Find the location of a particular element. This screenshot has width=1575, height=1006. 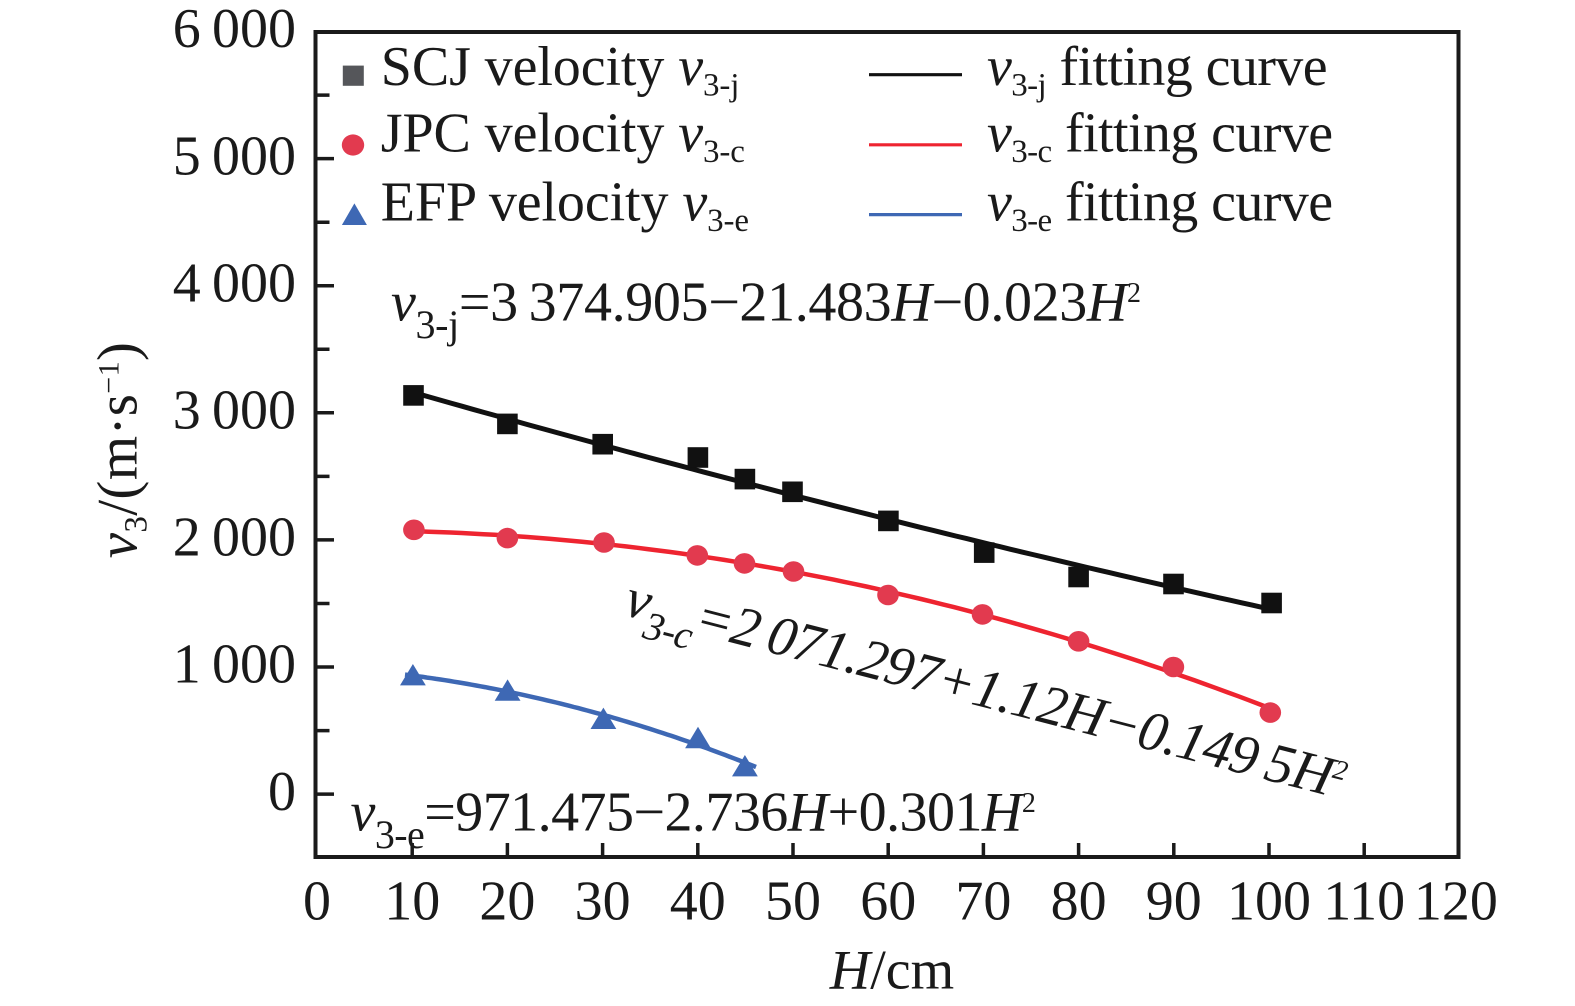

svg-text: EFP velocity v3-e is located at coordinates (565, 205).